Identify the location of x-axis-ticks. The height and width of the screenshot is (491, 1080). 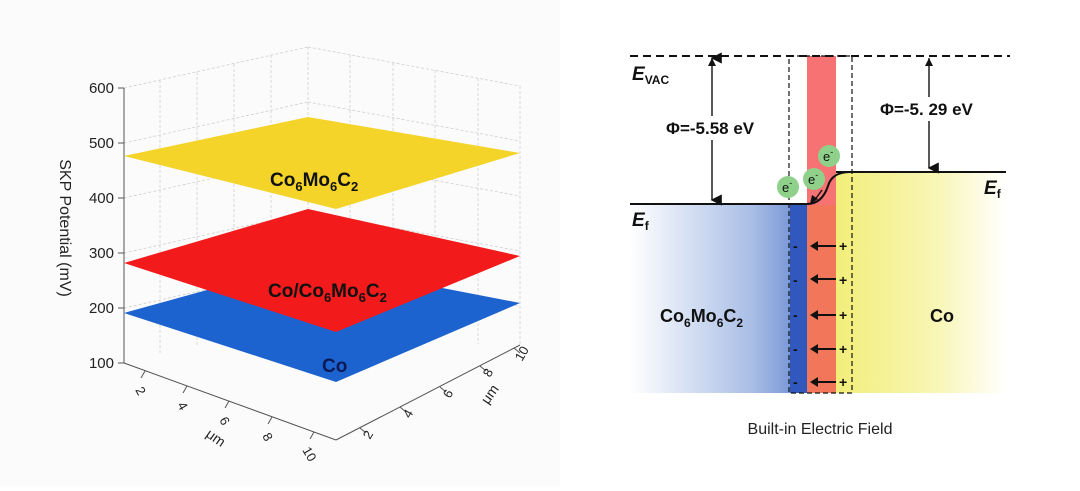
(227, 405).